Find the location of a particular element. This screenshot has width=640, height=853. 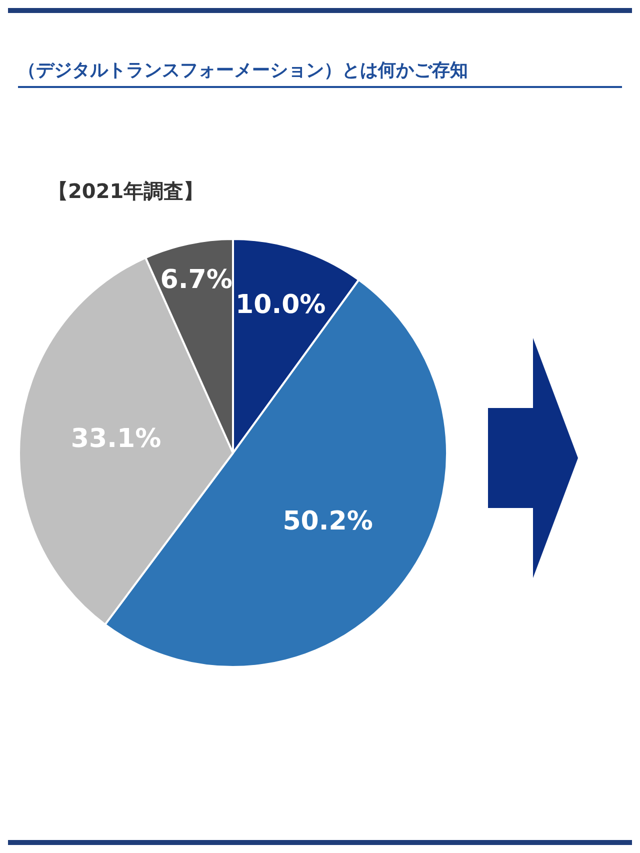

chart-subtitle: 【2021年調査】 is located at coordinates (126, 191).